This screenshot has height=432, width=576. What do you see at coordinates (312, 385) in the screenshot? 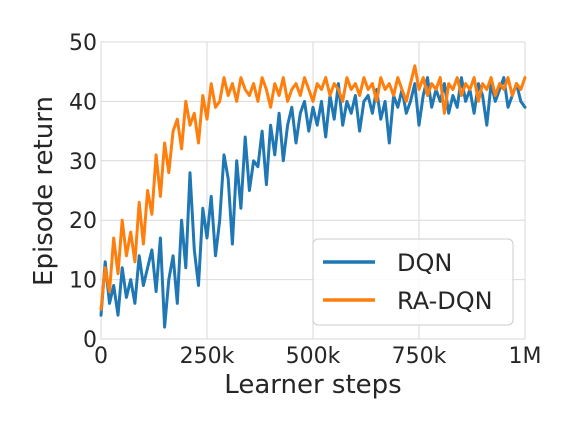
I see `x-axis-label: Learner steps` at bounding box center [312, 385].